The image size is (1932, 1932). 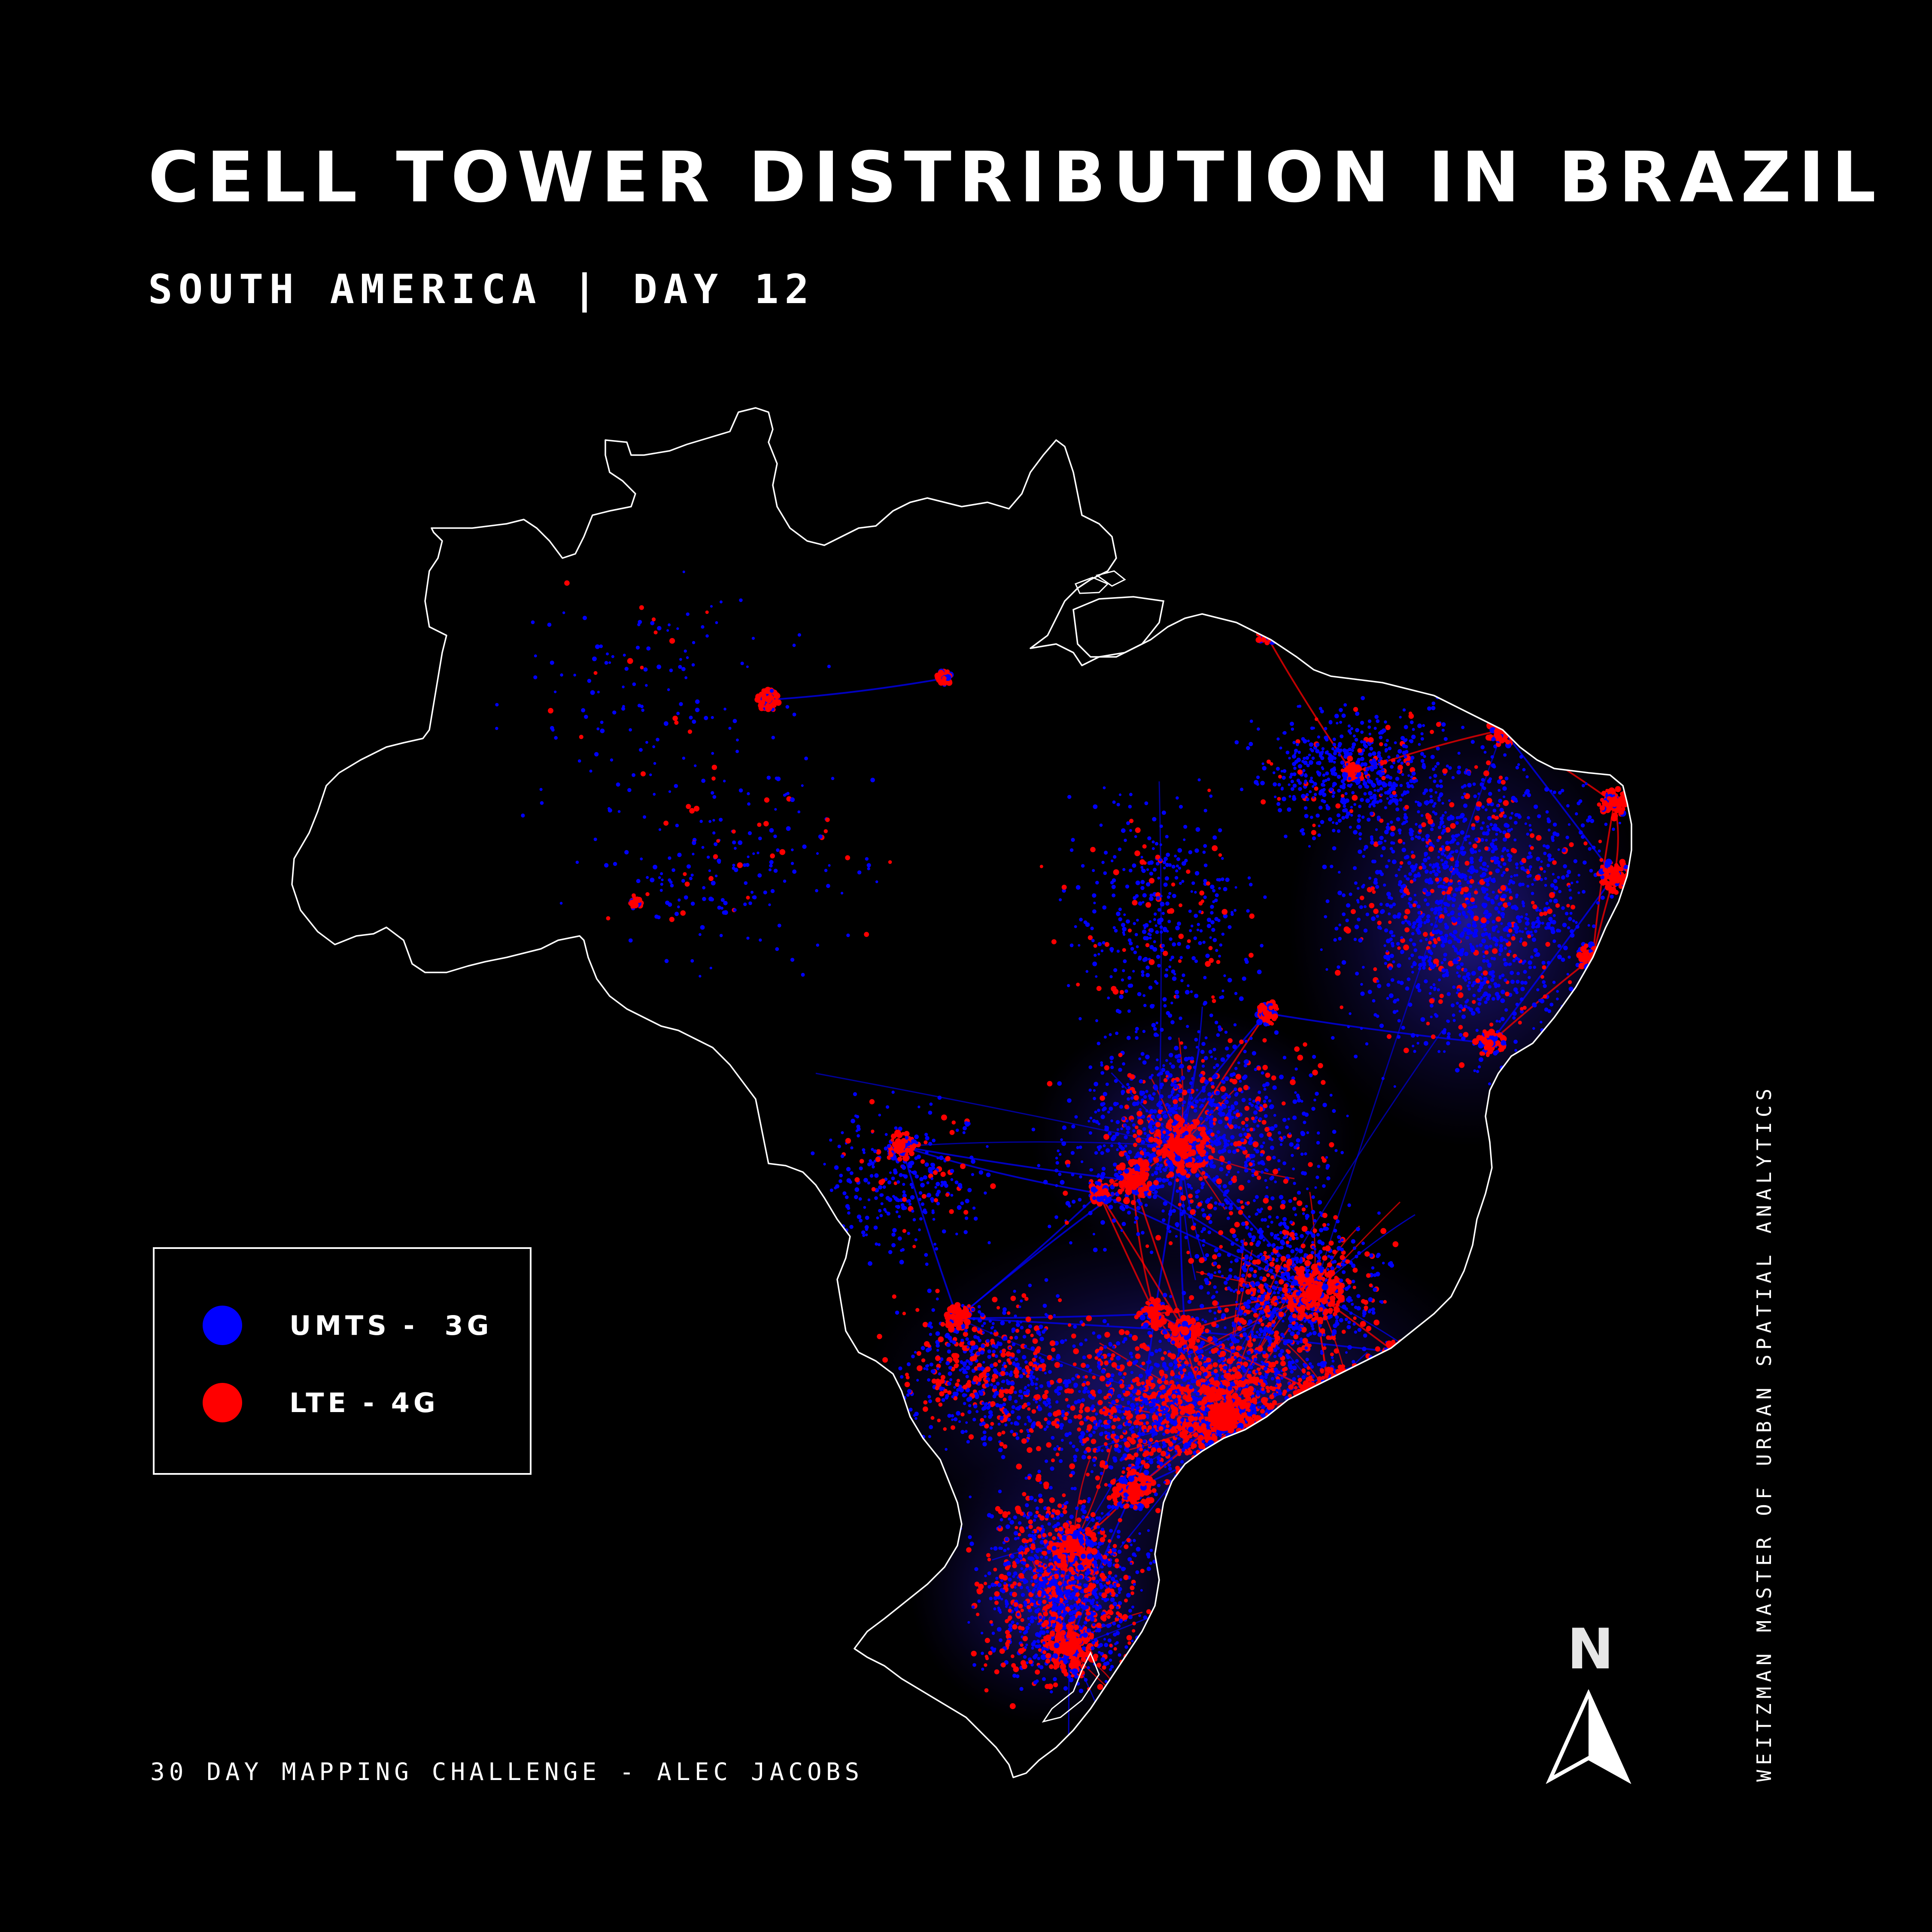 What do you see at coordinates (1558, 803) in the screenshot?
I see `tower-corridor` at bounding box center [1558, 803].